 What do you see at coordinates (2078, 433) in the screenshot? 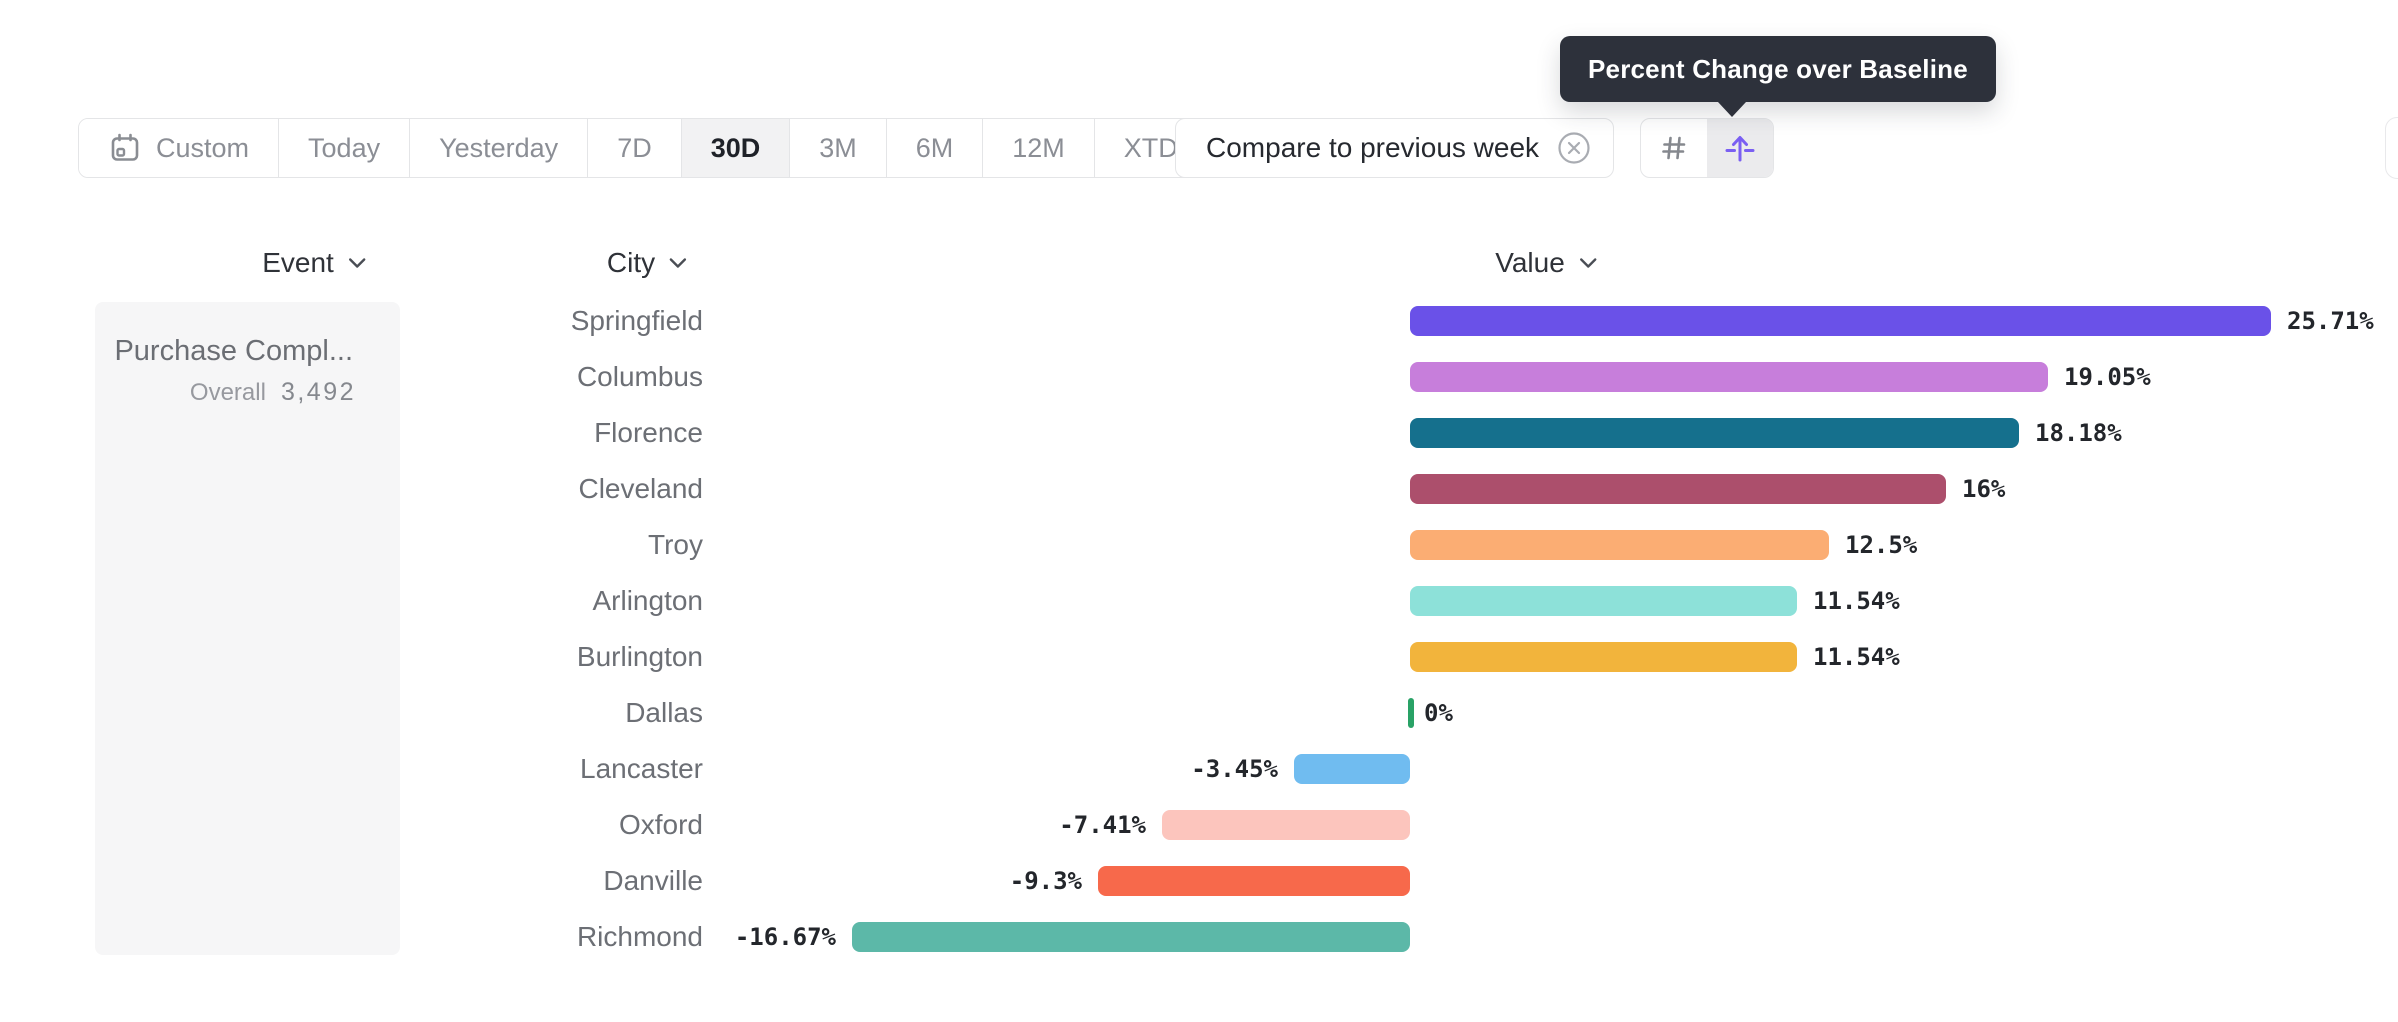
I see `value-label-florence: 18.18%` at bounding box center [2078, 433].